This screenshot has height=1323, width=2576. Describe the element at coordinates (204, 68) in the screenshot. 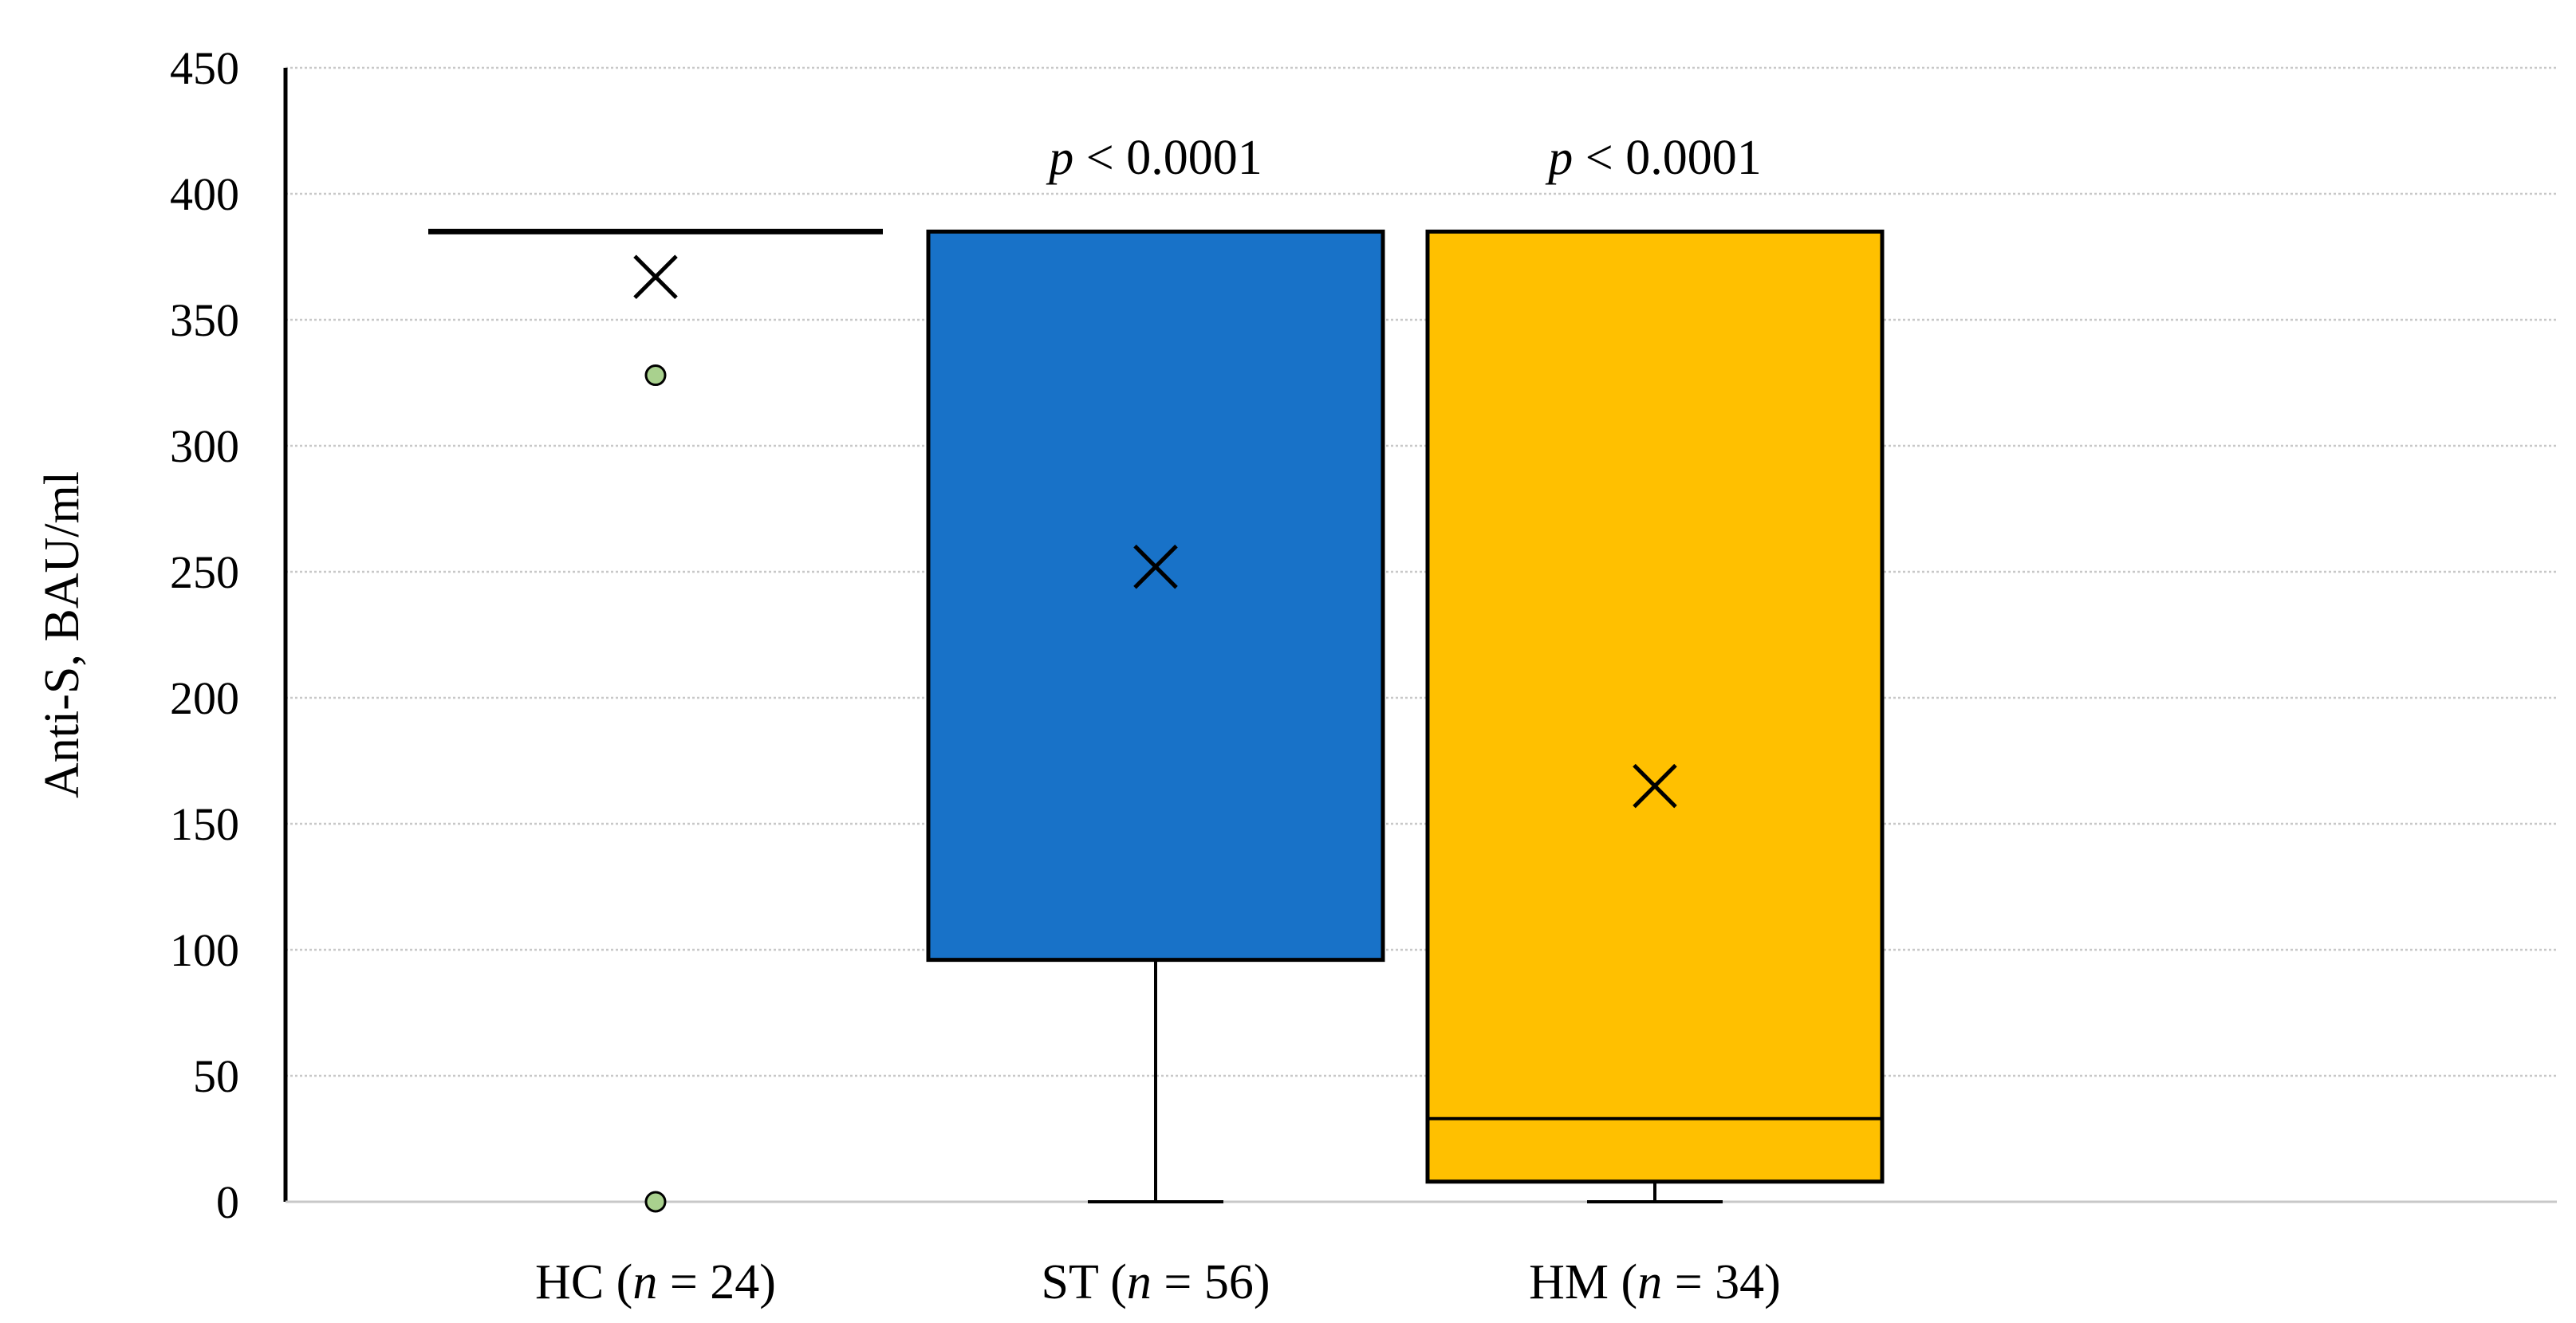

I see `y-tick-label: 450` at that location.